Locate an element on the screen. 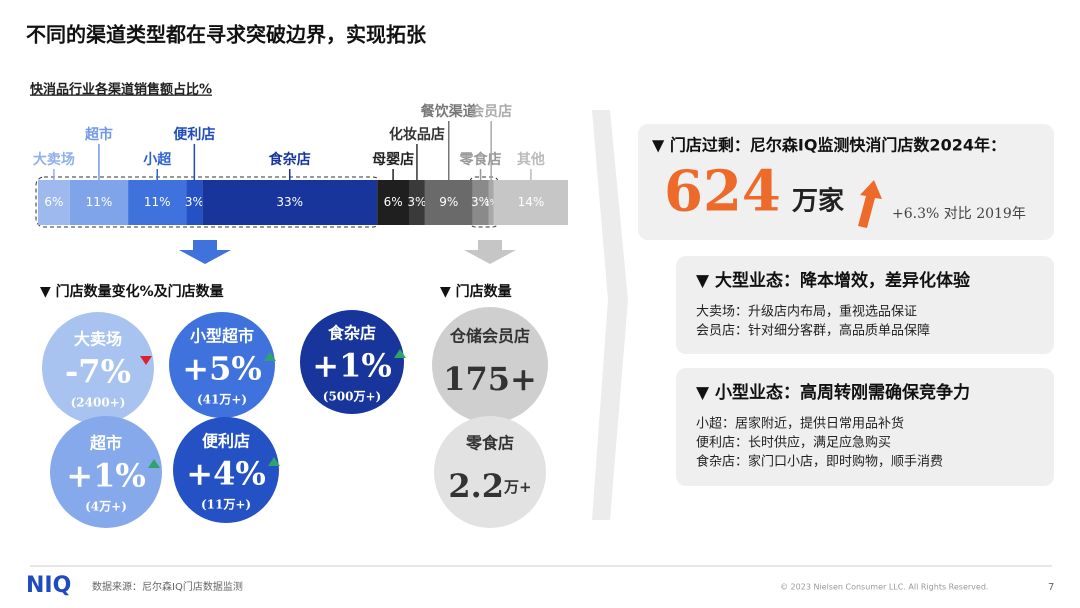 The image size is (1080, 608). chevron is located at coordinates (610, 315).